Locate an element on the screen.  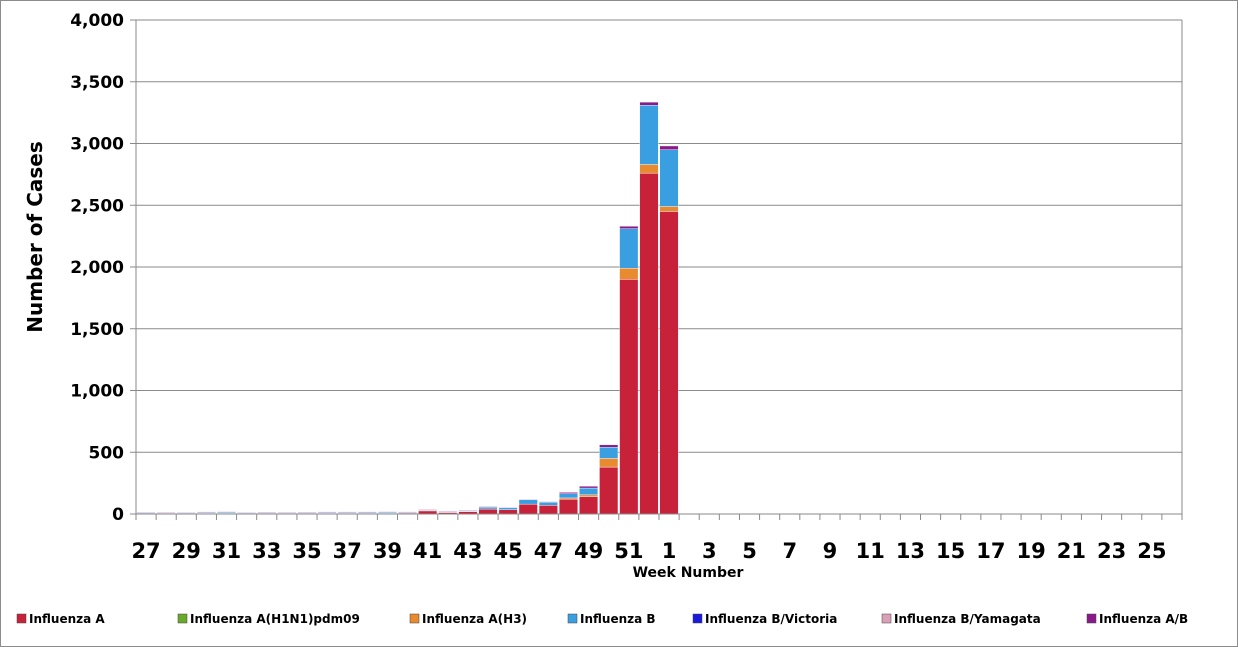
legend-label: Influenza A/B is located at coordinates (1143, 619).